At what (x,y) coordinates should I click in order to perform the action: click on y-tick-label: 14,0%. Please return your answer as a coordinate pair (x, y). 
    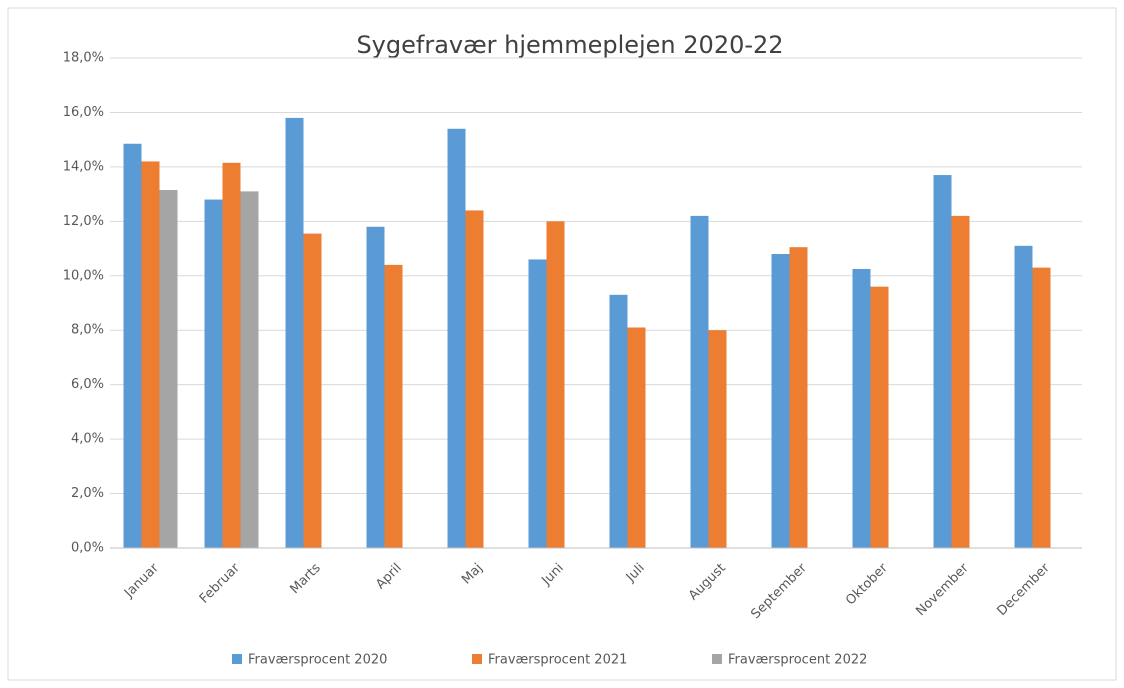
    Looking at the image, I should click on (83, 166).